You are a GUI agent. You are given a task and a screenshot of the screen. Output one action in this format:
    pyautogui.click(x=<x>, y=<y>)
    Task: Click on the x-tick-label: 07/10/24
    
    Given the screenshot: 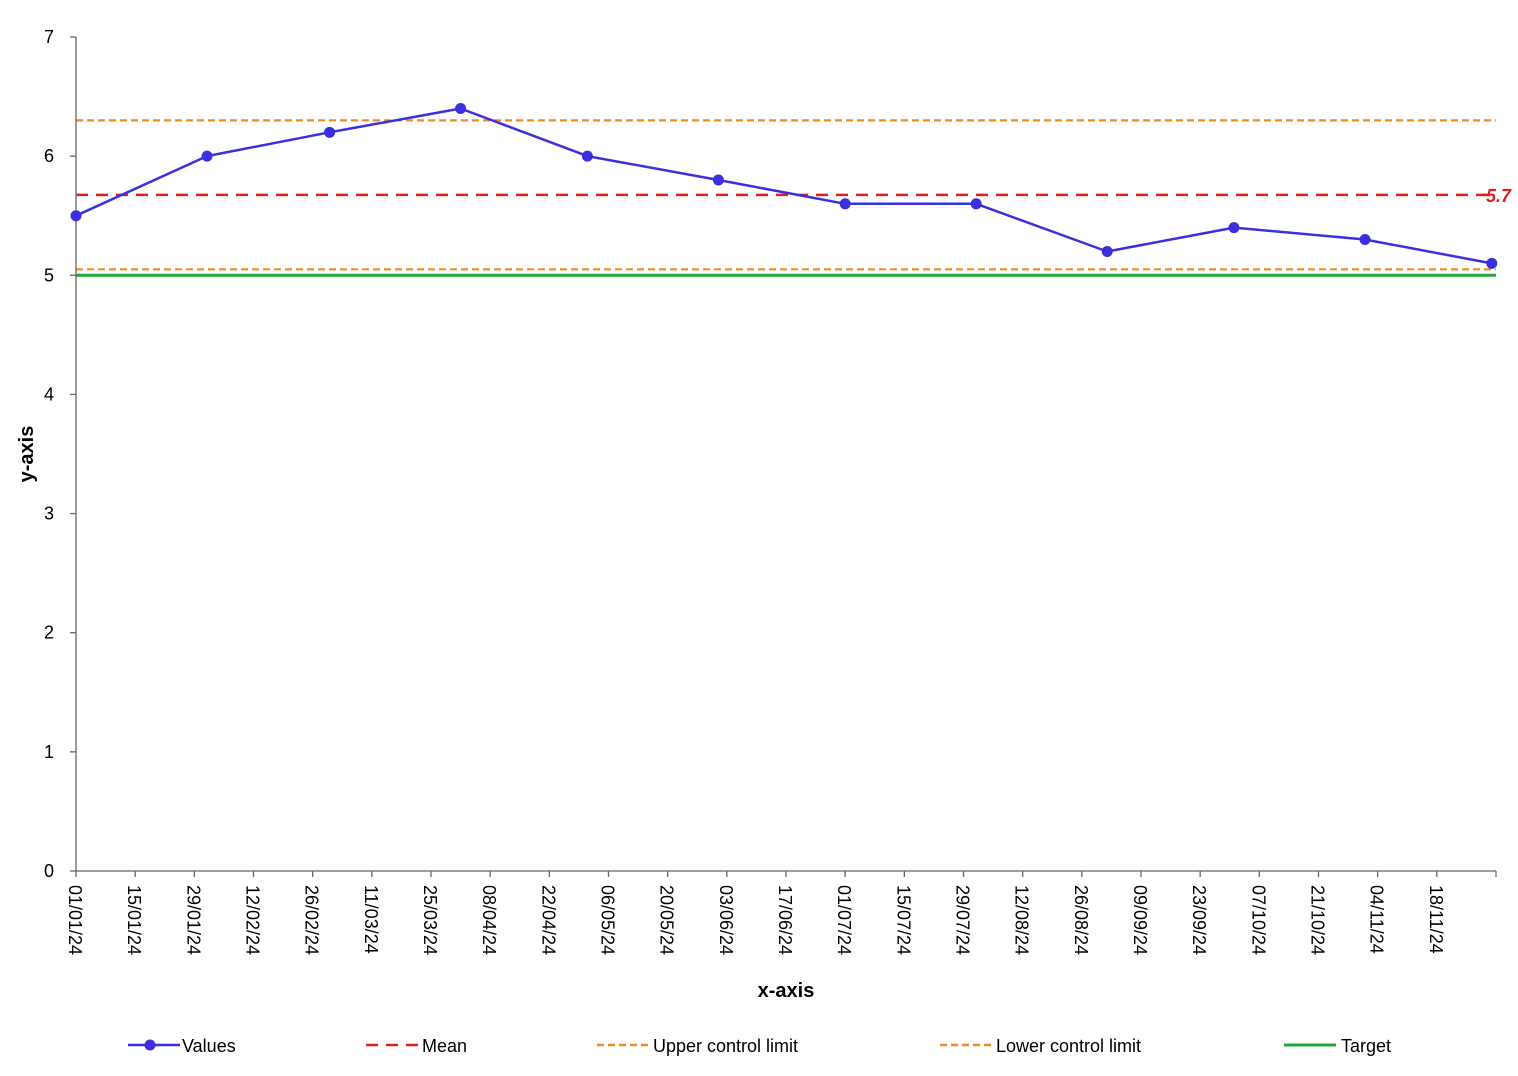 What is the action you would take?
    pyautogui.click(x=1258, y=920)
    